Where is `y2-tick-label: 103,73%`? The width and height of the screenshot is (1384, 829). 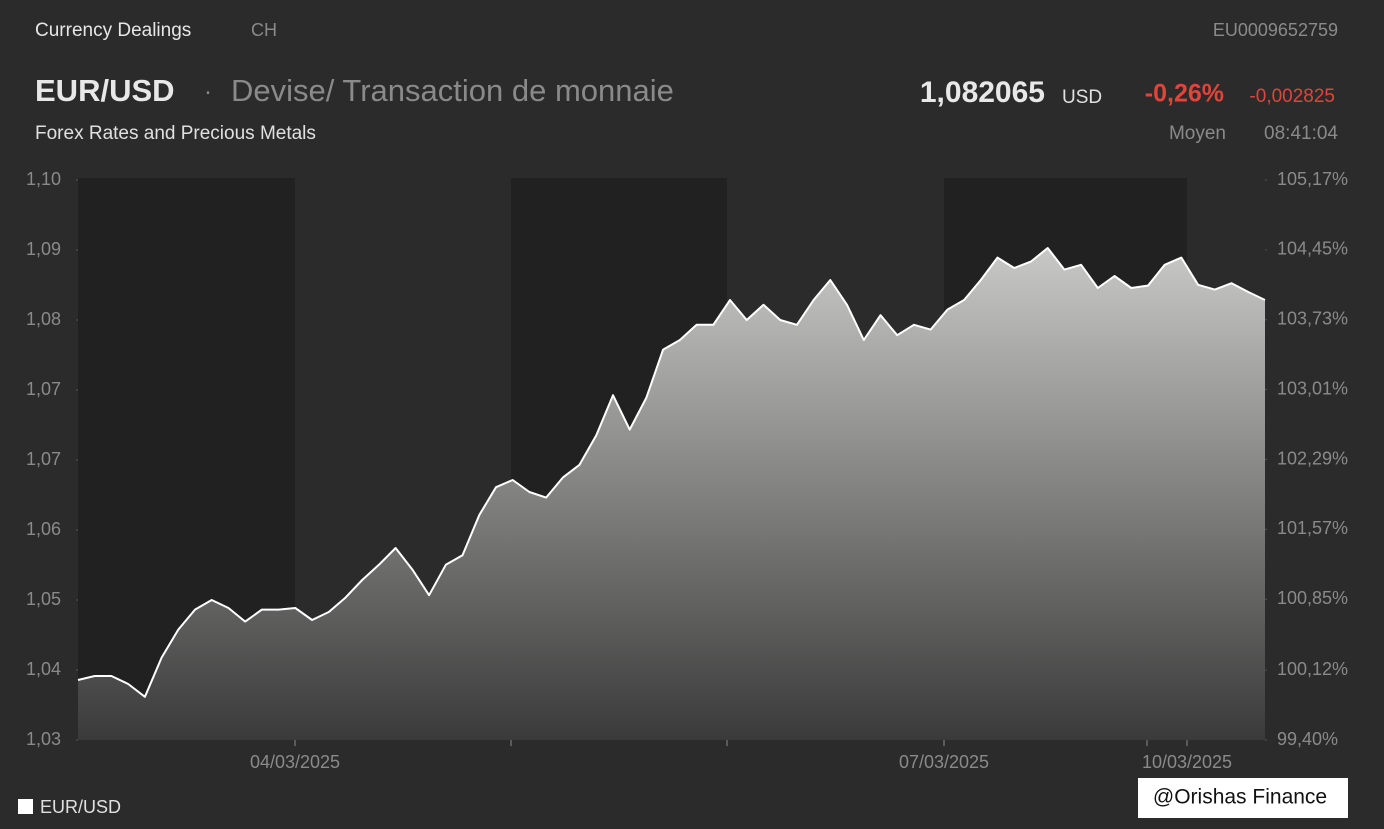
y2-tick-label: 103,73% is located at coordinates (1312, 319).